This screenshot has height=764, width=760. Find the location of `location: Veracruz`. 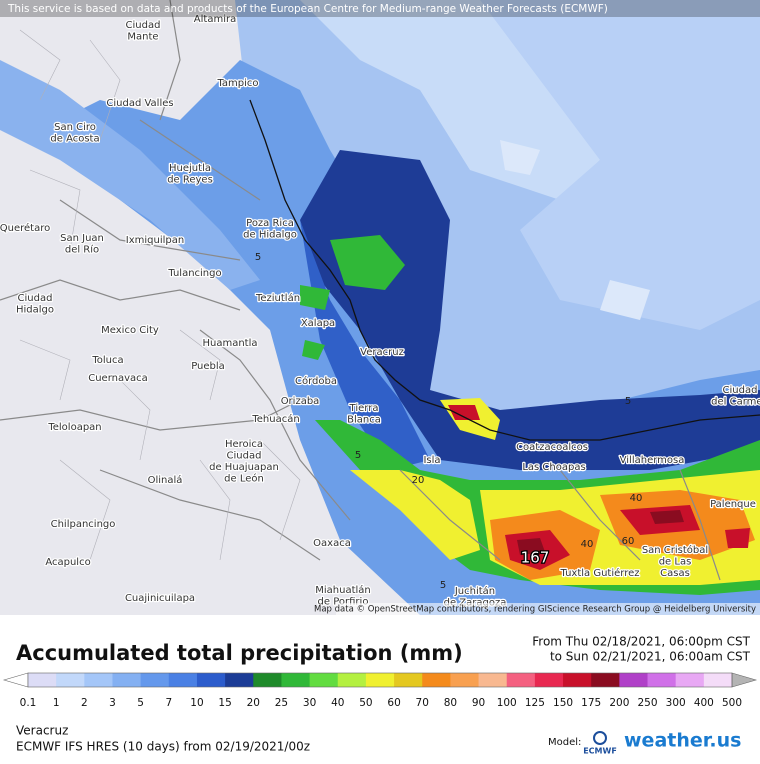

location: Veracruz is located at coordinates (42, 731).